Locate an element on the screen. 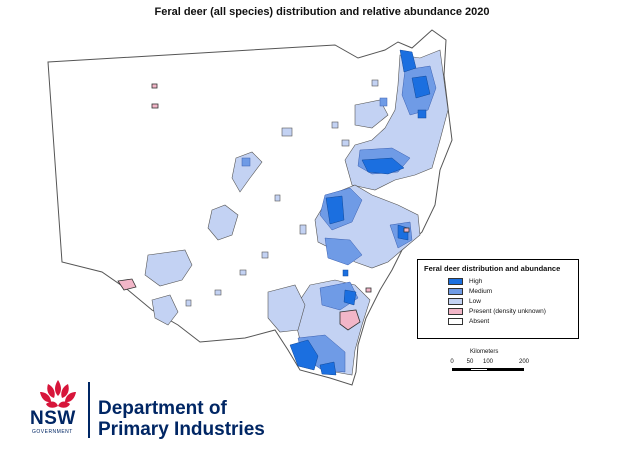 The image size is (644, 456). legend-item-low: Low is located at coordinates (513, 301).